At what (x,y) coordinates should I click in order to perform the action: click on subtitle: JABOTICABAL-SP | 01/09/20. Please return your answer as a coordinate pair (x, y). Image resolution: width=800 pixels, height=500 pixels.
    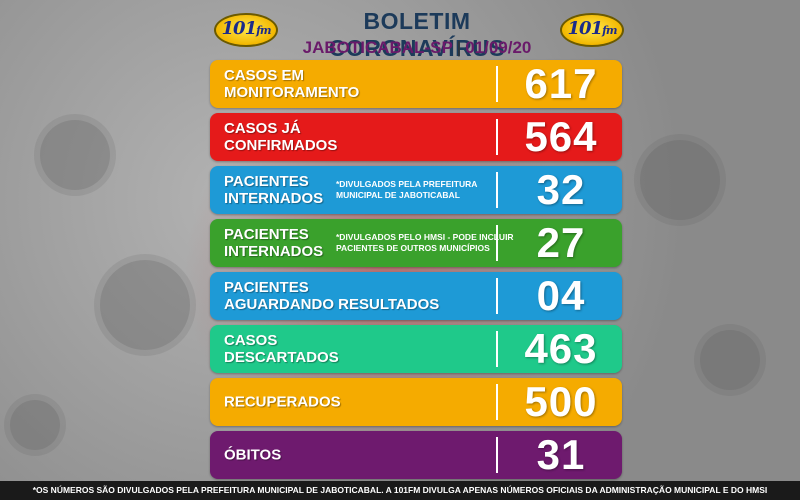
    Looking at the image, I should click on (417, 47).